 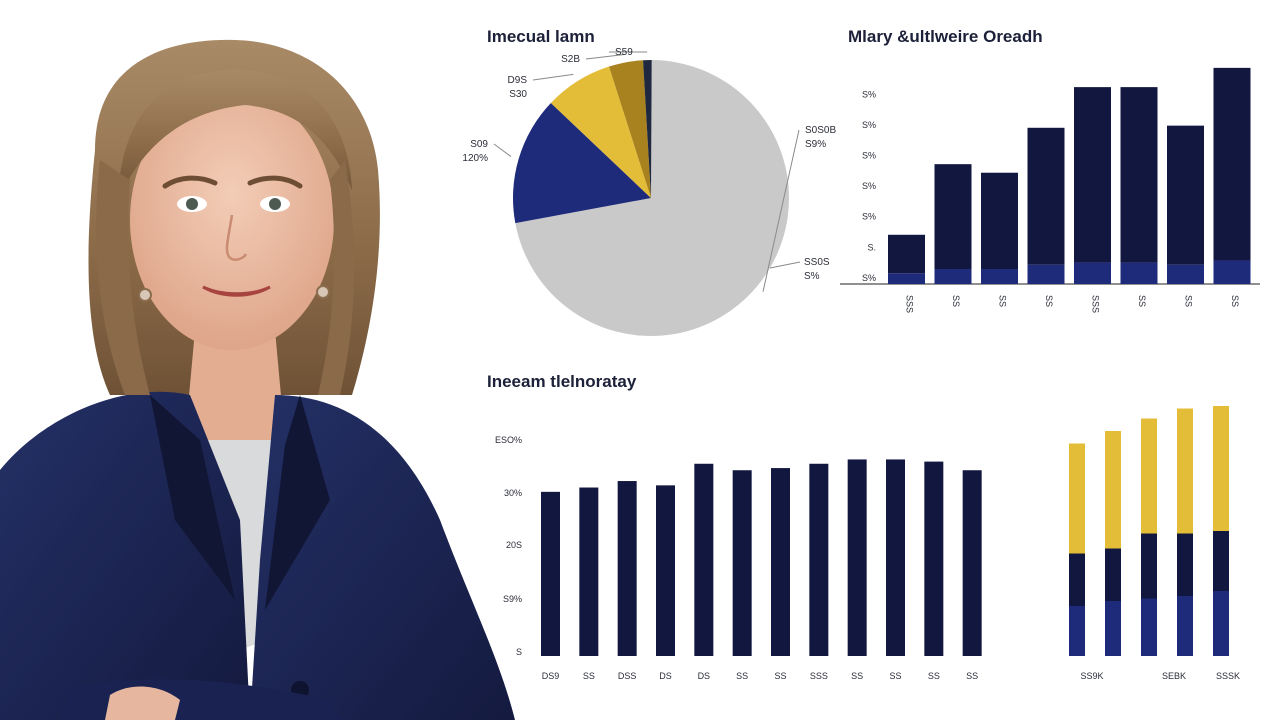 I want to click on bottom-bar-chart-title: Ineeam tlelnoratay, so click(x=562, y=381).